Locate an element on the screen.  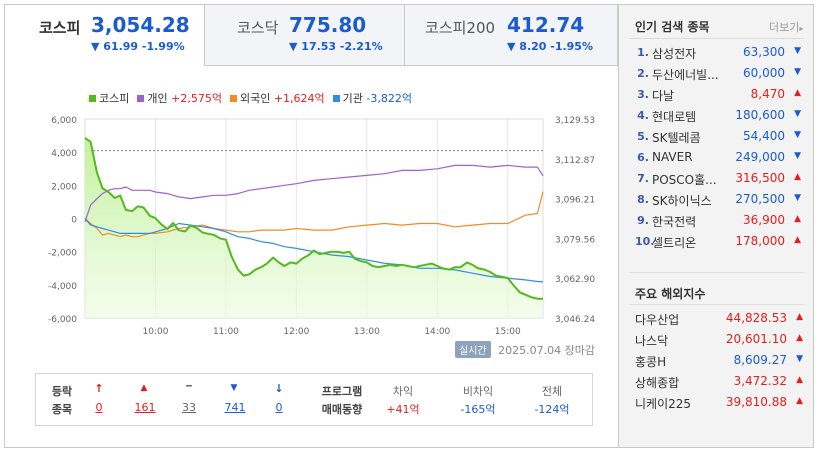
popular-item: 5. SK텔레콤 54,400 ▼ is located at coordinates (720, 137).